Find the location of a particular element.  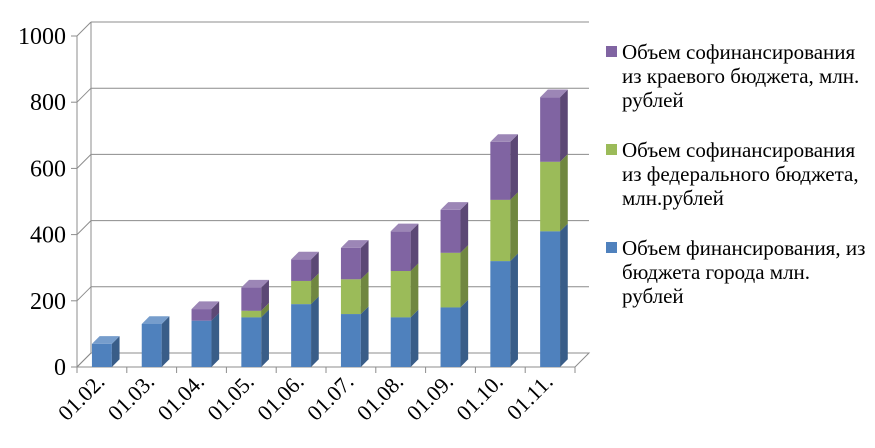

legend-swatch-federal is located at coordinates (611, 149).